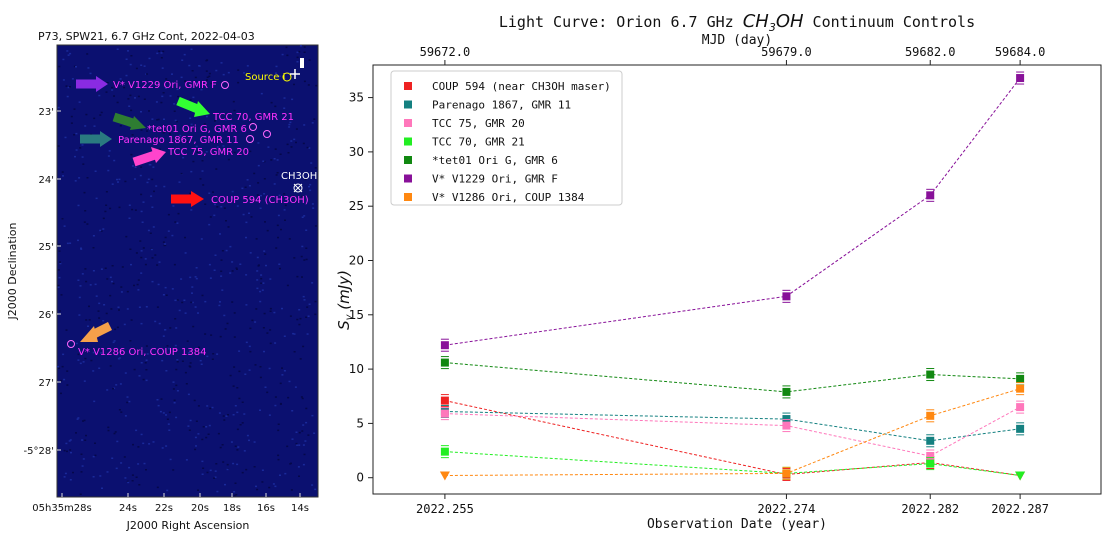 The height and width of the screenshot is (557, 1118). What do you see at coordinates (187, 199) in the screenshot?
I see `arrow-coup594` at bounding box center [187, 199].